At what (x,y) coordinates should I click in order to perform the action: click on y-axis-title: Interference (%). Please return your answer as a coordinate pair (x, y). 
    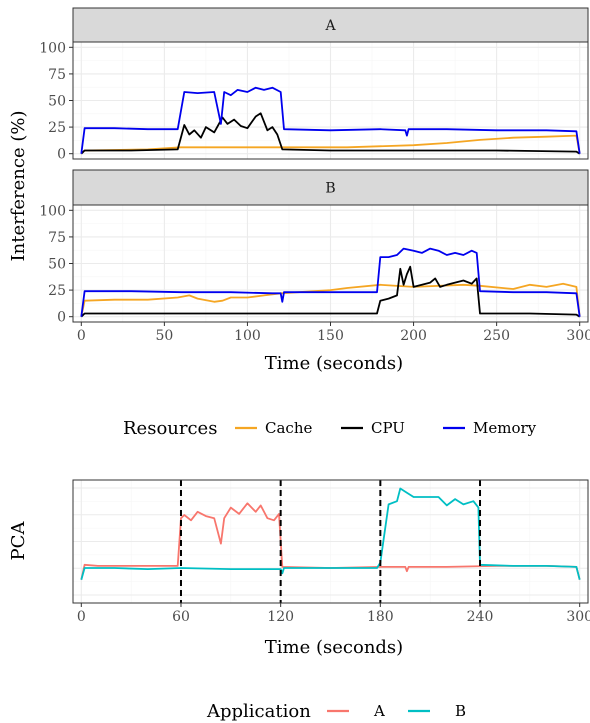
    Looking at the image, I should click on (18, 186).